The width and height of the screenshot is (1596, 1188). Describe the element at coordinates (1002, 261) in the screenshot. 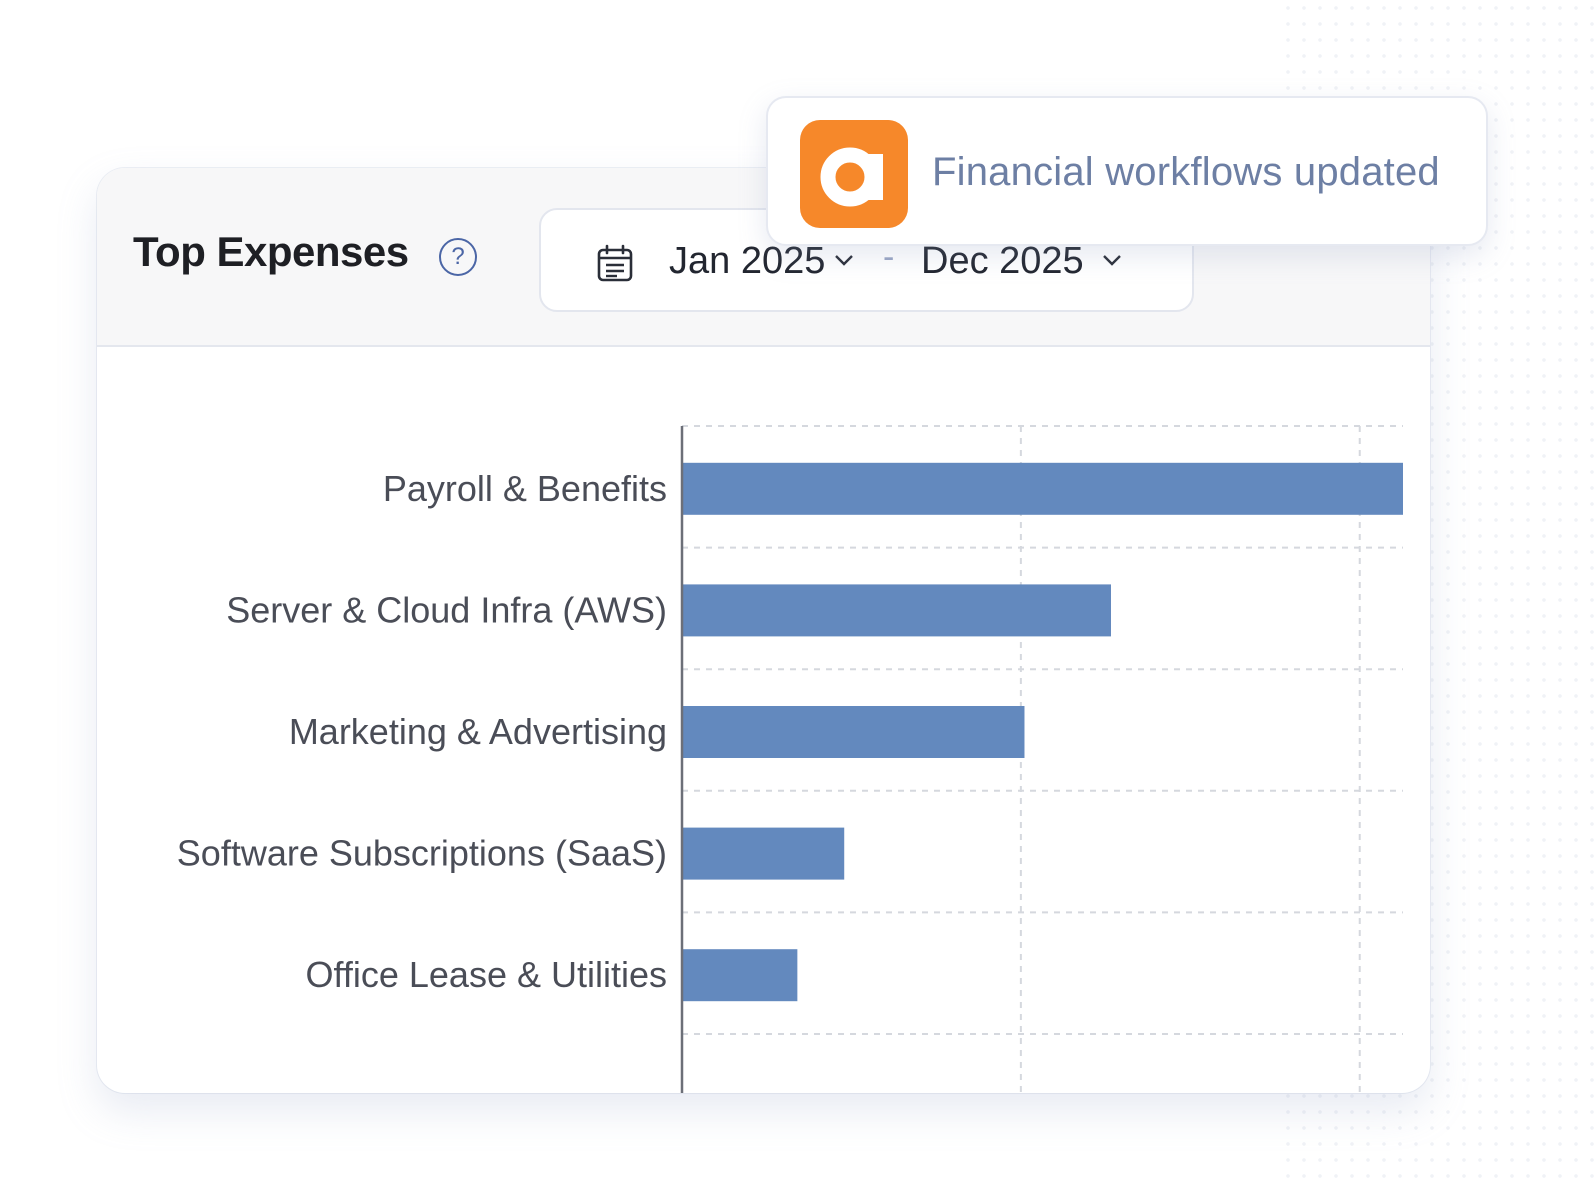

I see `range-end-value: Dec 2025` at that location.